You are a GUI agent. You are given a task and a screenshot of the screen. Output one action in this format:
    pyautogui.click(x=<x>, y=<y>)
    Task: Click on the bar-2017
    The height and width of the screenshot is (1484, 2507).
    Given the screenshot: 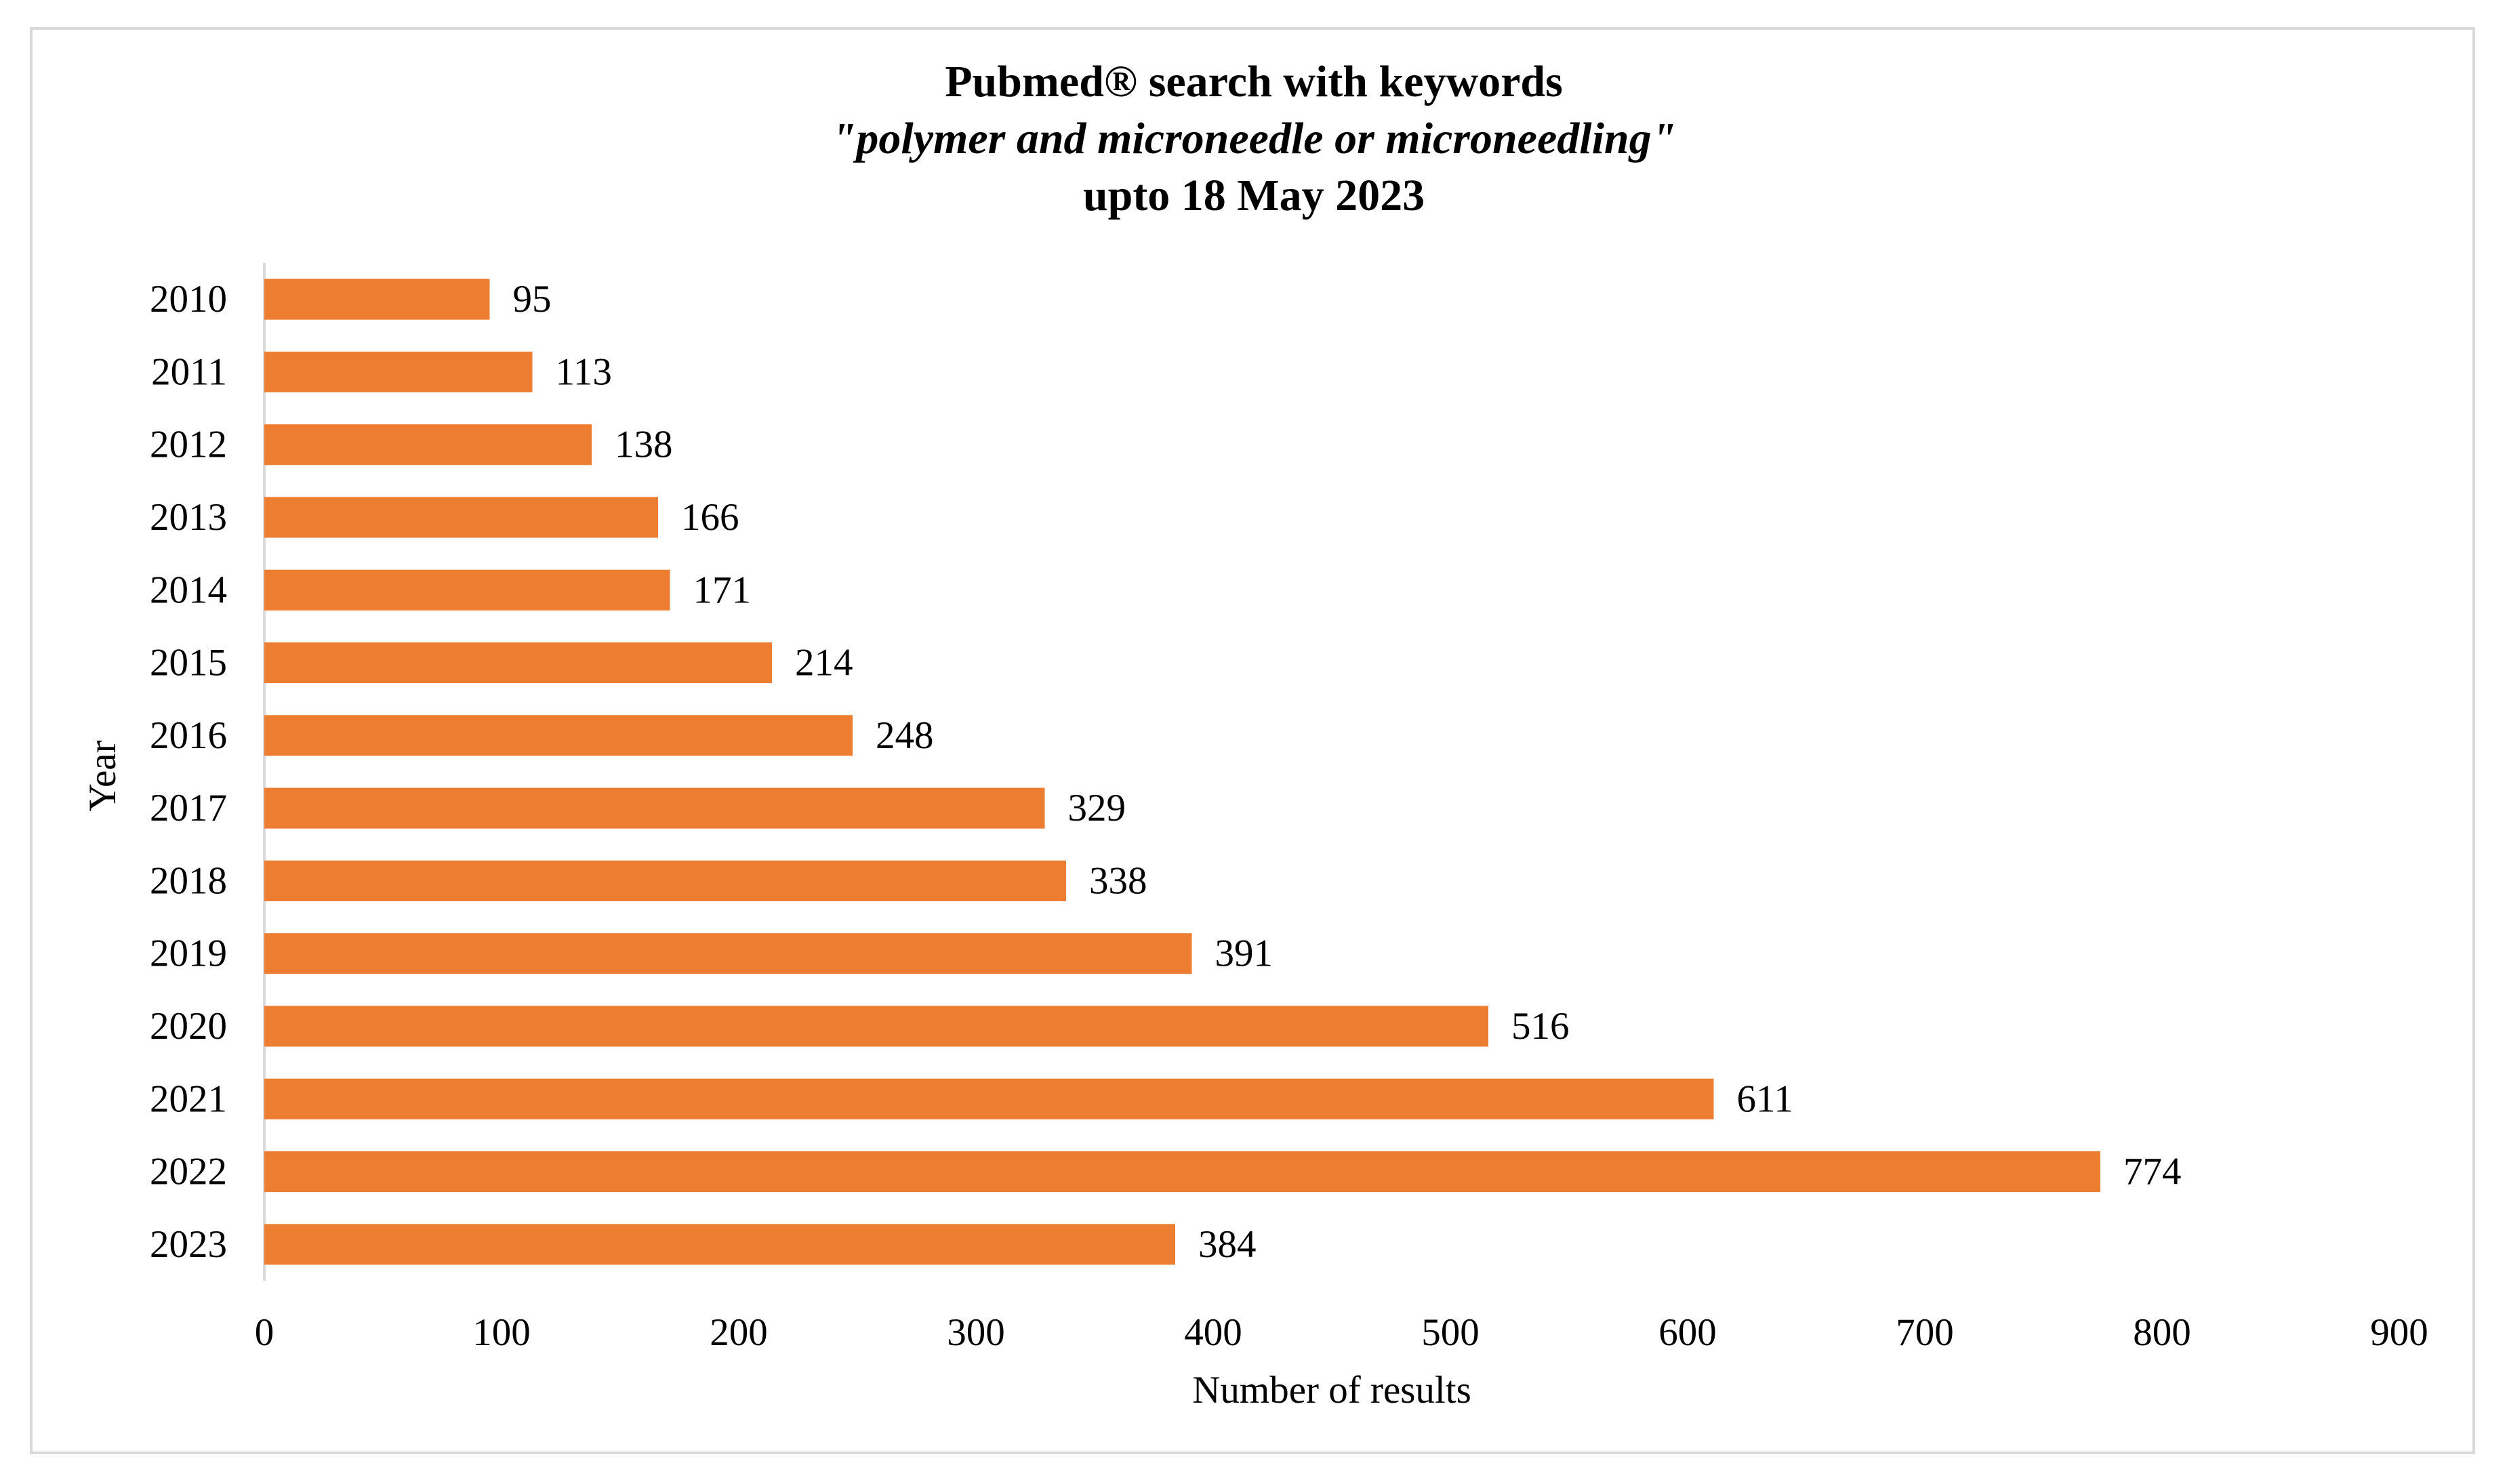 What is the action you would take?
    pyautogui.click(x=654, y=808)
    